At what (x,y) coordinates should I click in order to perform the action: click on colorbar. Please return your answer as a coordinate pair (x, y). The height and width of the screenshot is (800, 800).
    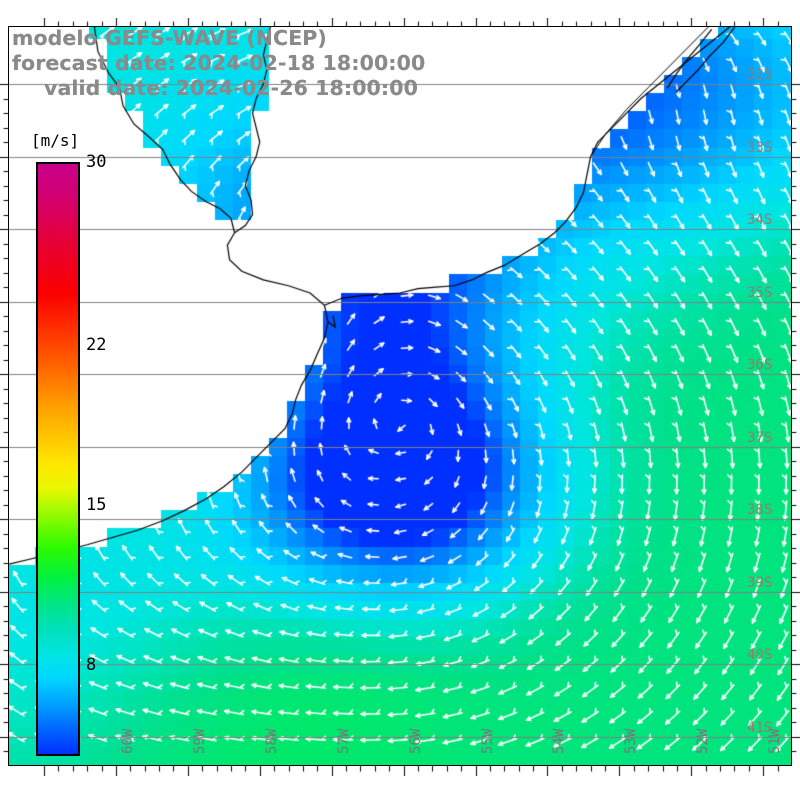
    Looking at the image, I should click on (58, 459).